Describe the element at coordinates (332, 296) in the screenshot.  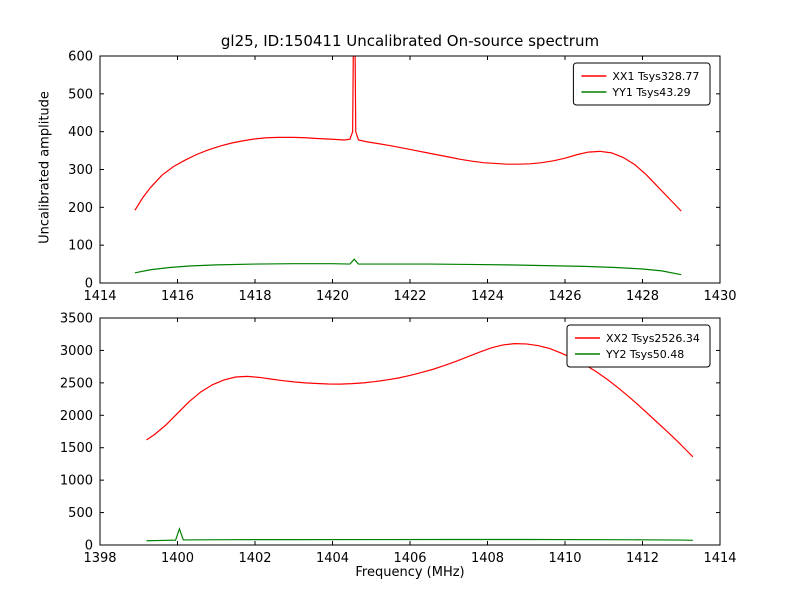
I see `x-tick-label: 1420` at that location.